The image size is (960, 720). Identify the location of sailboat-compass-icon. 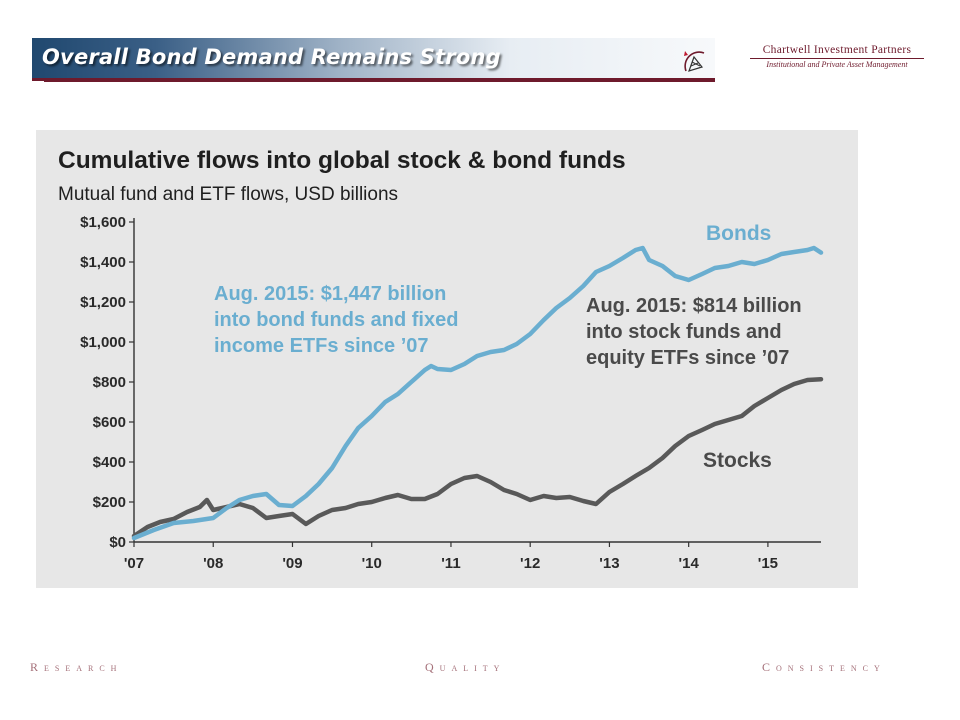
(694, 61).